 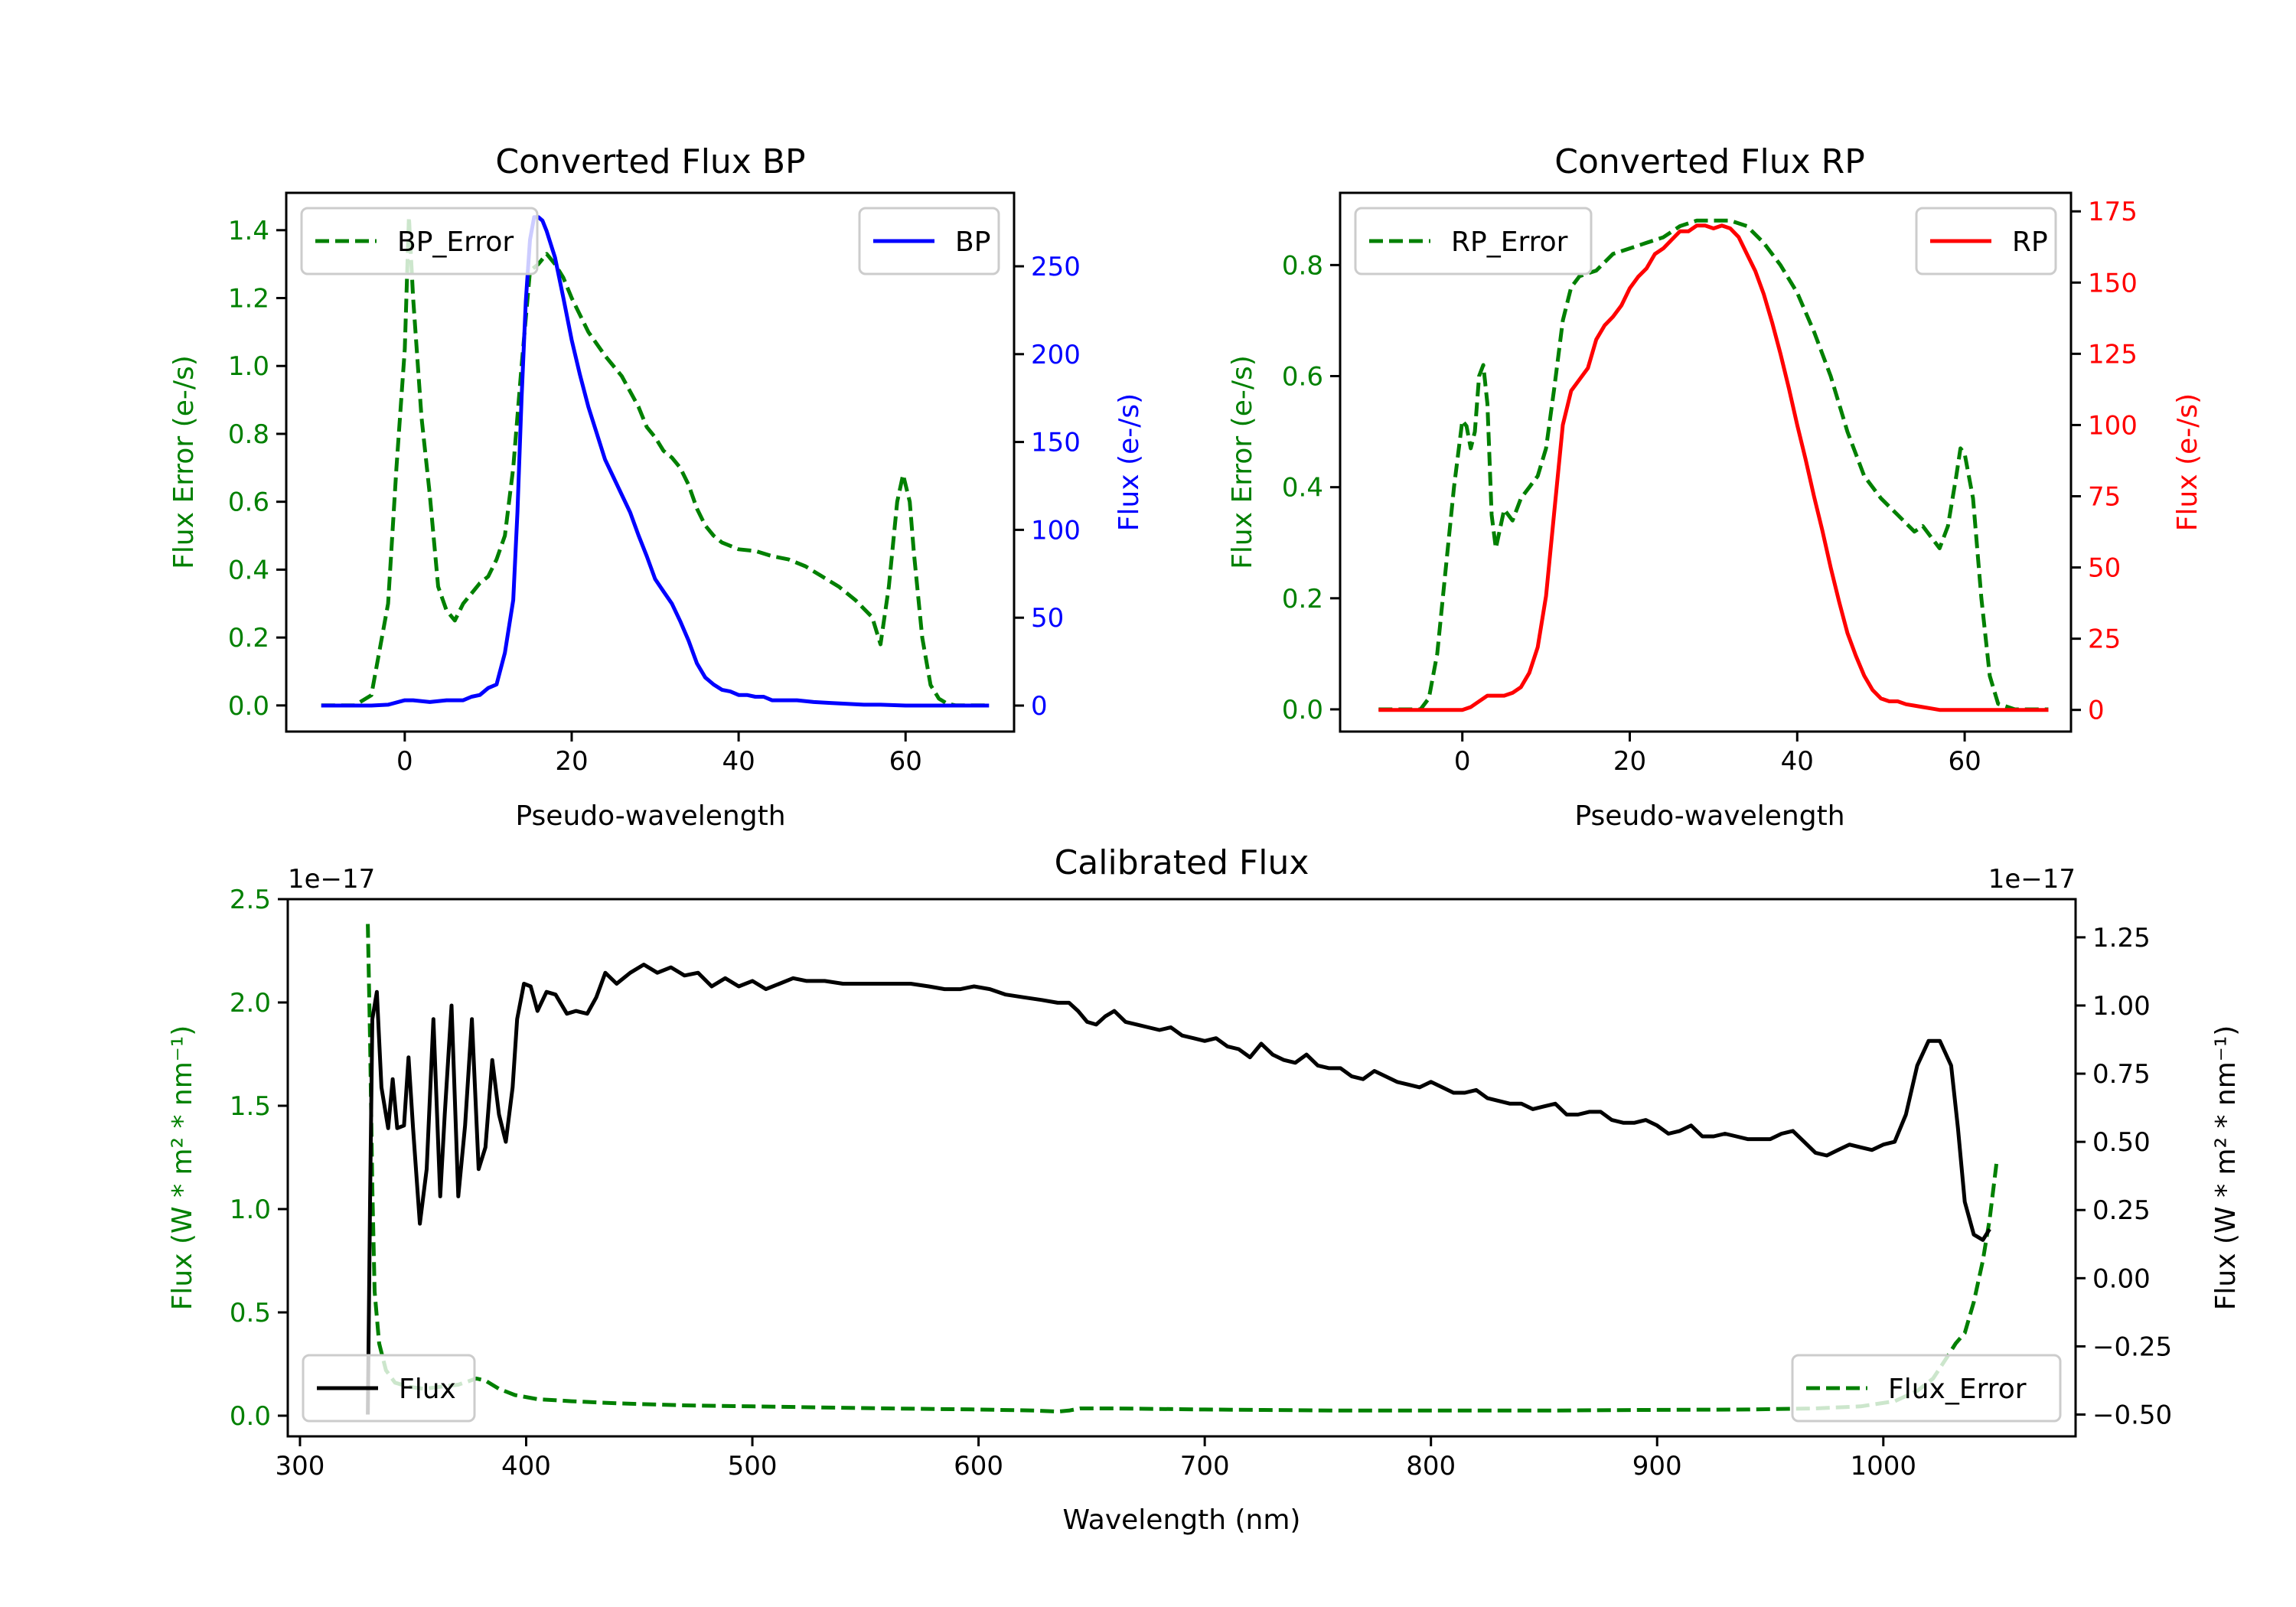 I want to click on rp-left-y-tick-label: 0.2, so click(x=1302, y=599).